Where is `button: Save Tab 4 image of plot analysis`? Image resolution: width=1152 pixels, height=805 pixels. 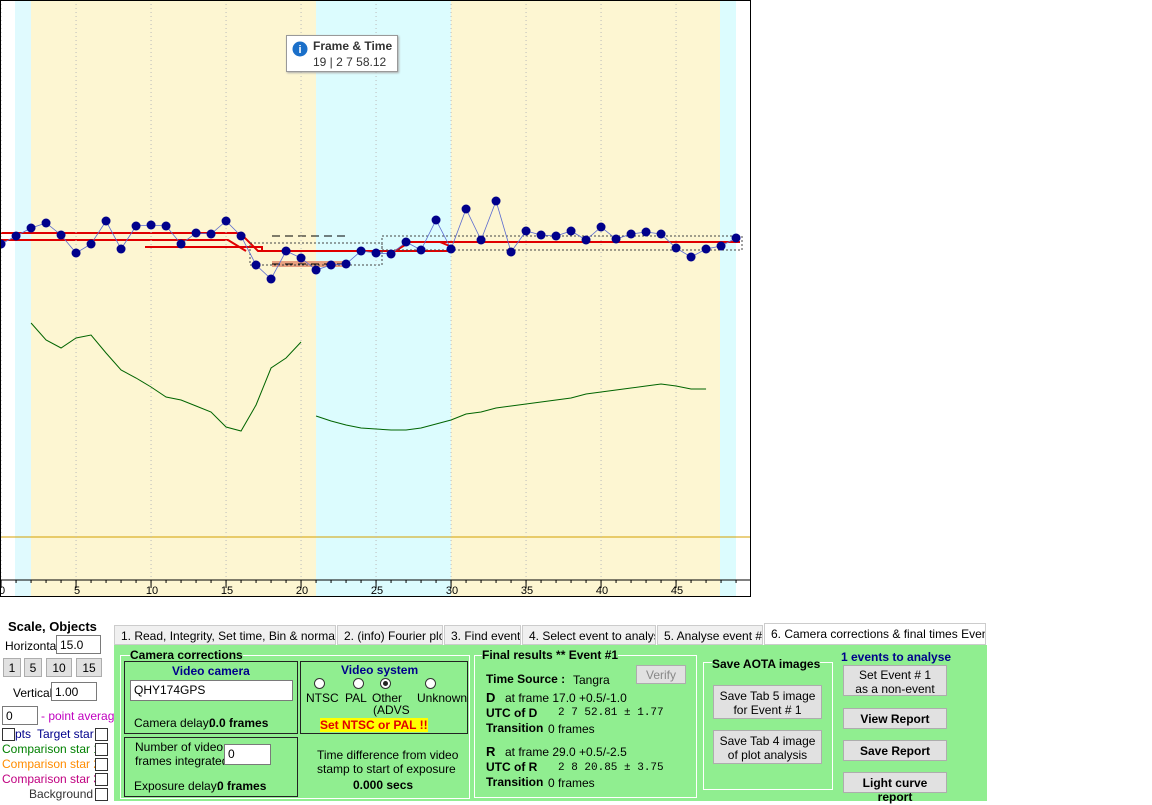 button: Save Tab 4 image of plot analysis is located at coordinates (767, 747).